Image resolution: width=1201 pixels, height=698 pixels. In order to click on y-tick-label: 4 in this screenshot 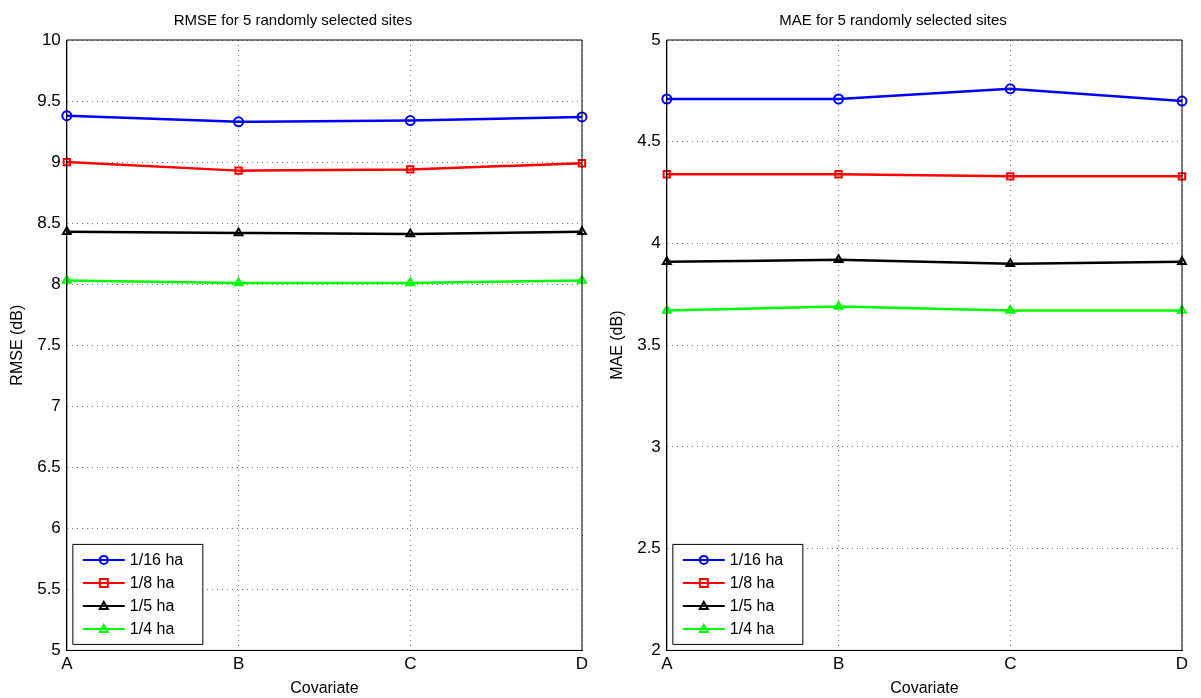, I will do `click(656, 243)`.